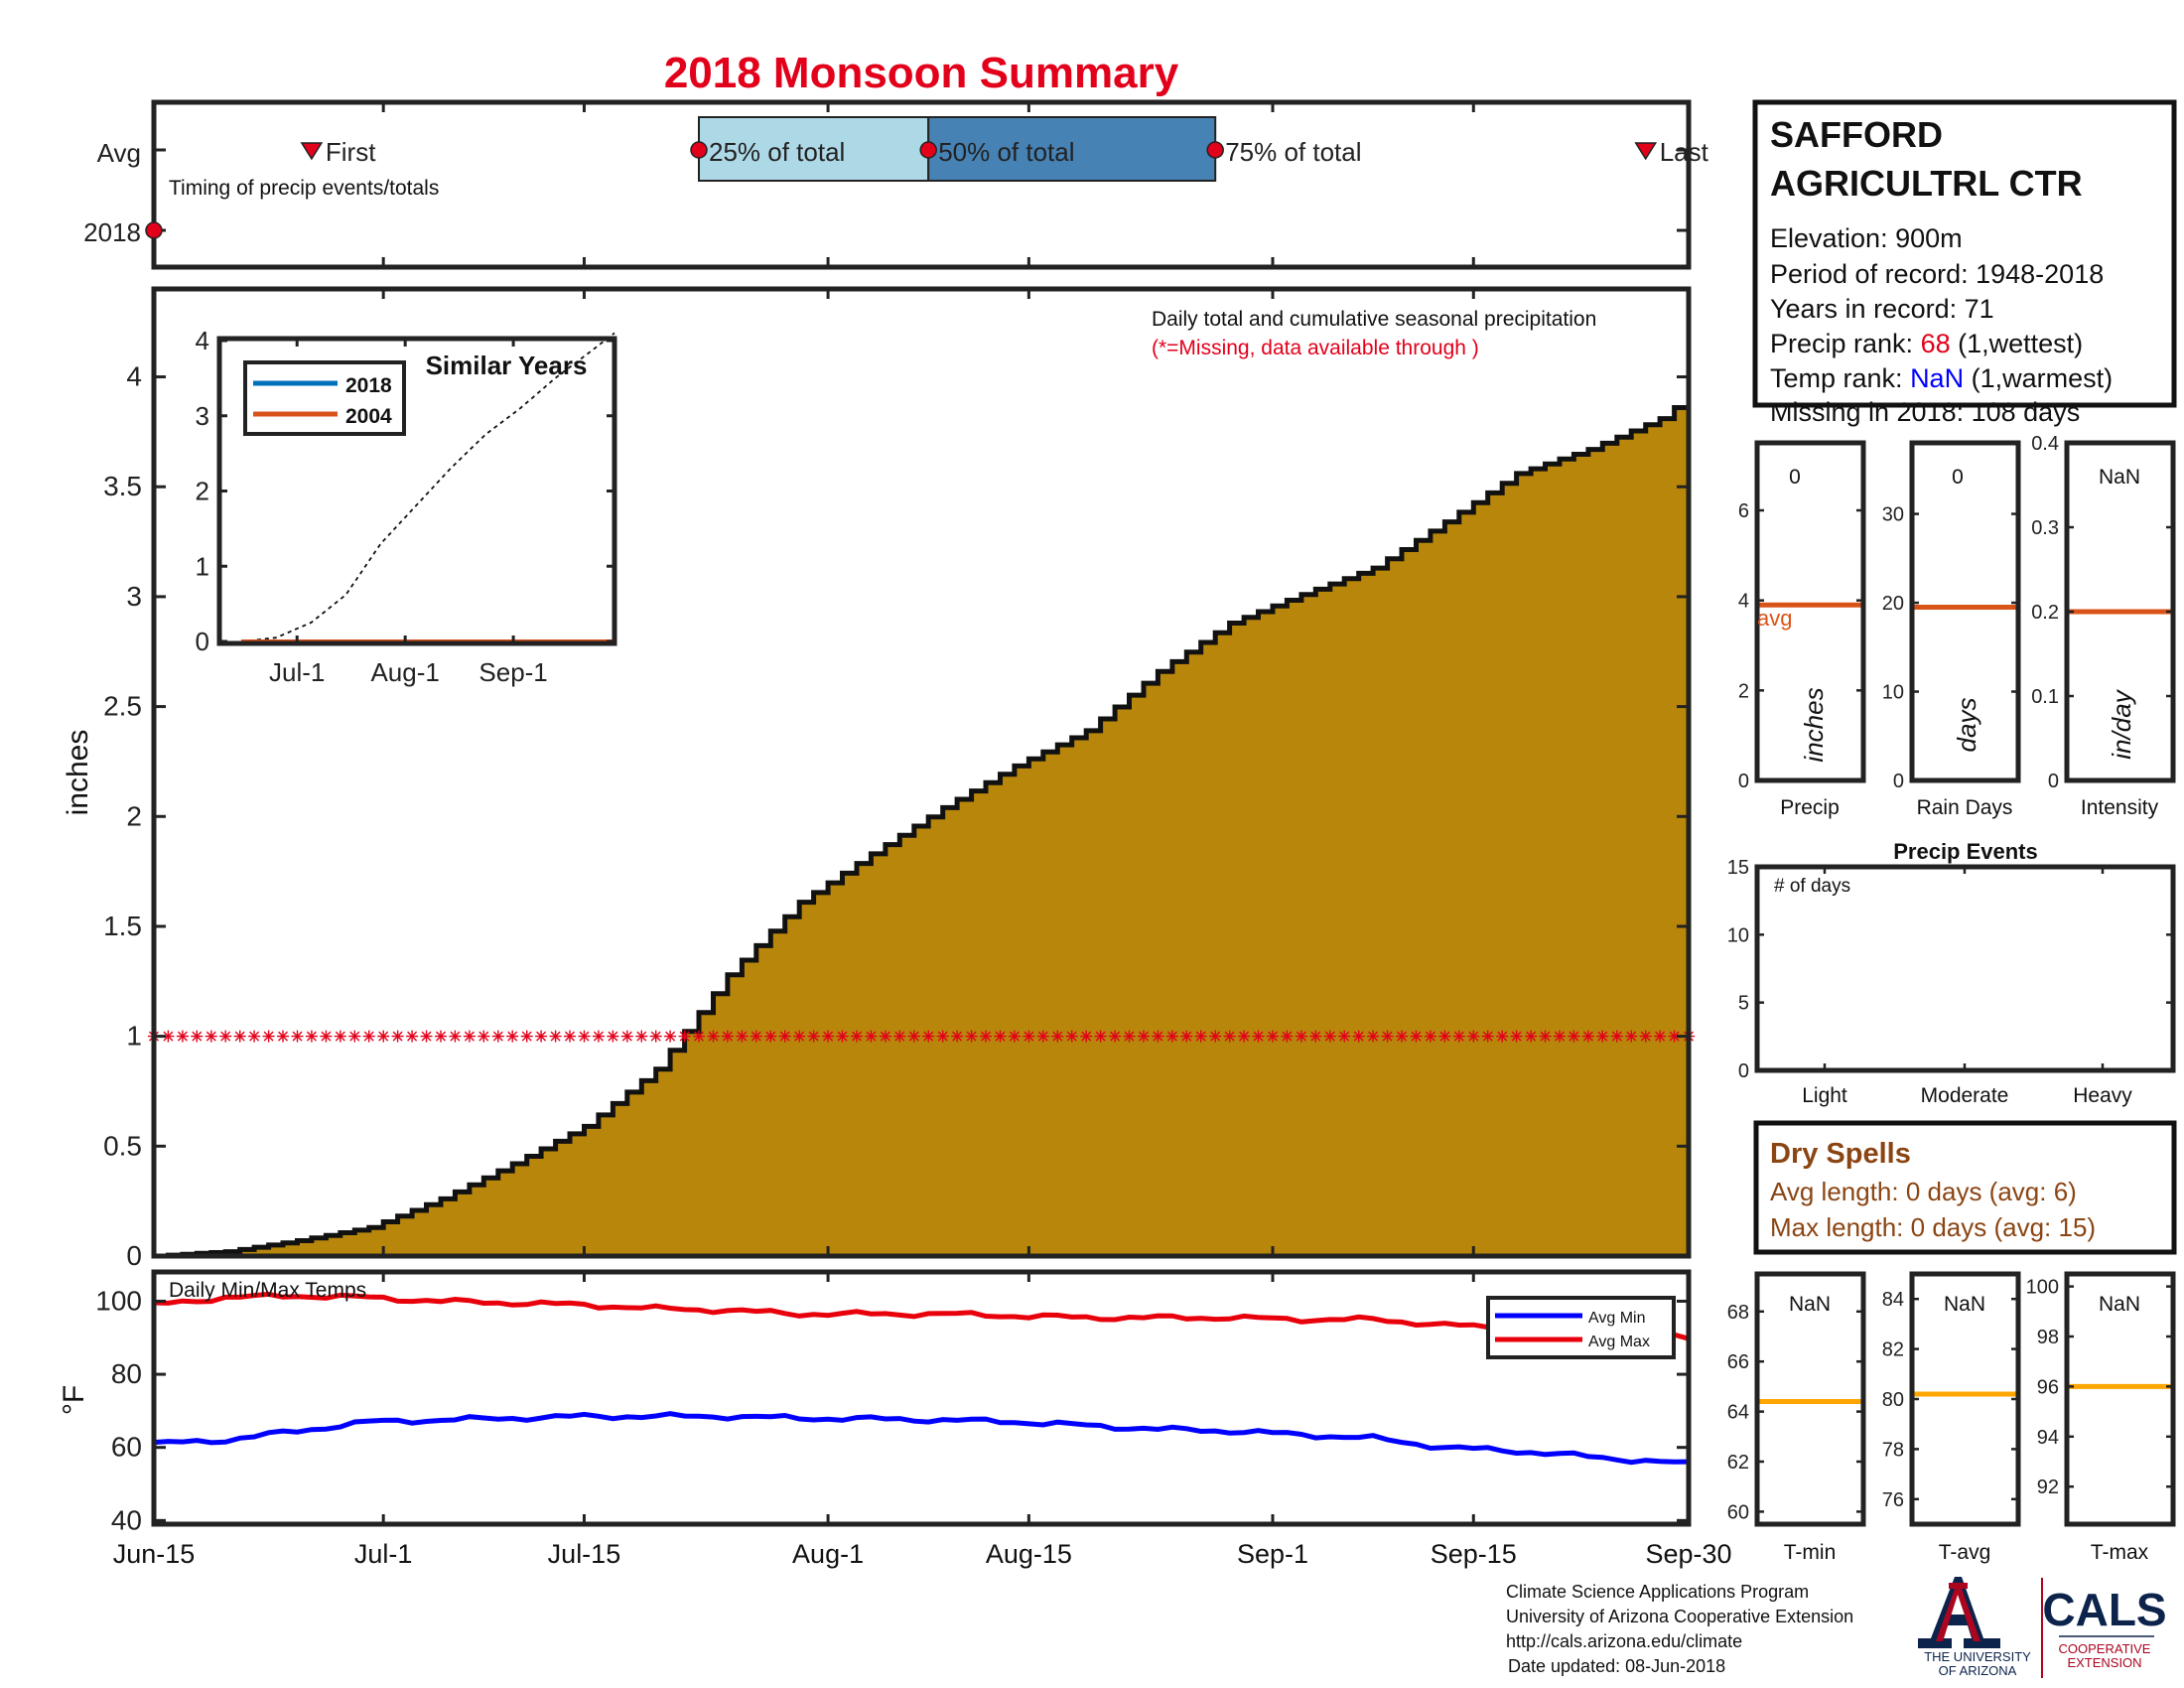 The height and width of the screenshot is (1688, 2184). What do you see at coordinates (2120, 1552) in the screenshot?
I see `tmax-panel-label: T-max` at bounding box center [2120, 1552].